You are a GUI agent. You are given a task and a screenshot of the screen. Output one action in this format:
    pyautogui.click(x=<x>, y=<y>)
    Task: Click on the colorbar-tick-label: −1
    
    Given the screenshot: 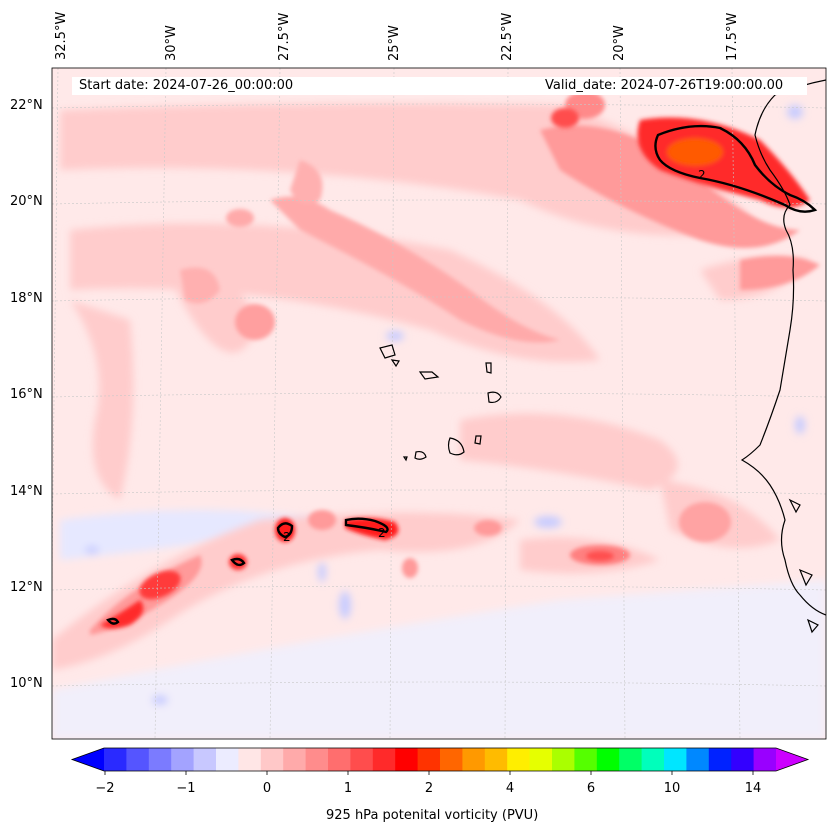 What is the action you would take?
    pyautogui.click(x=186, y=788)
    